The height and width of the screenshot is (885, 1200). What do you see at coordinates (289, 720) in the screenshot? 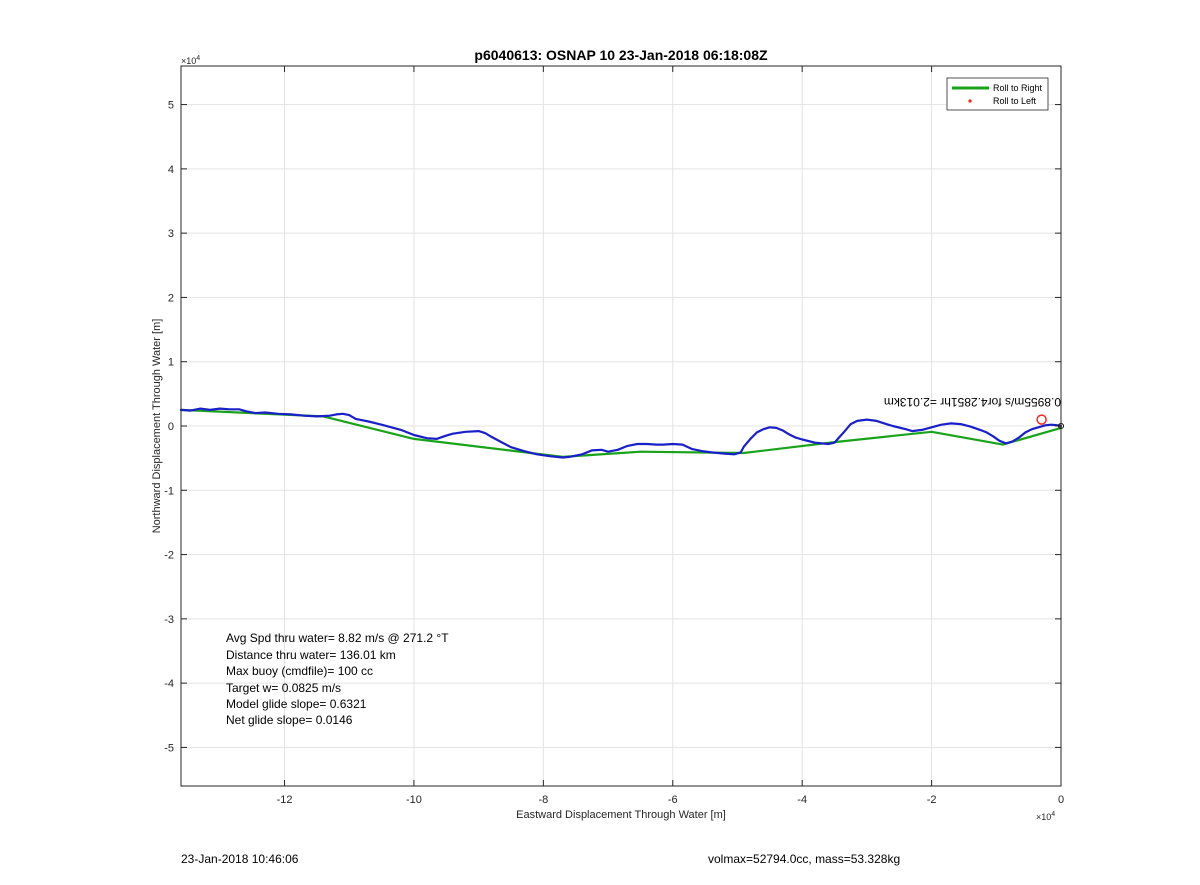
I see `stat-net-glide: Net glide slope= 0.0146` at bounding box center [289, 720].